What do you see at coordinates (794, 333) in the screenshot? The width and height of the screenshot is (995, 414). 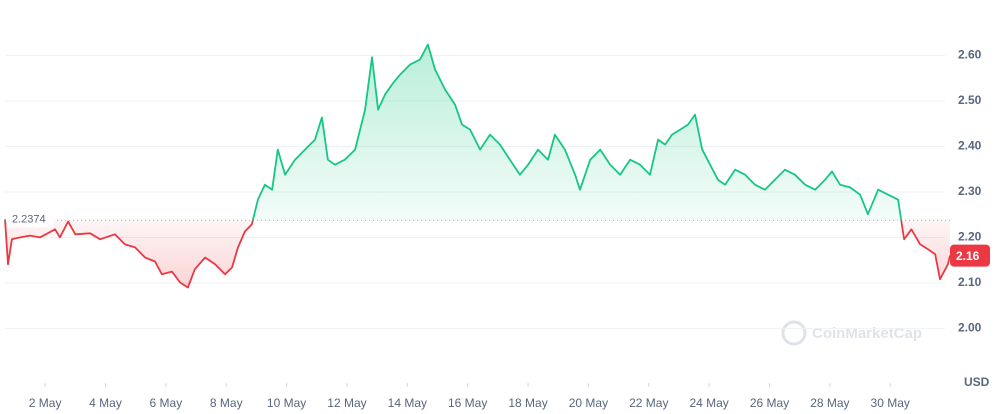 I see `watermark-logo` at bounding box center [794, 333].